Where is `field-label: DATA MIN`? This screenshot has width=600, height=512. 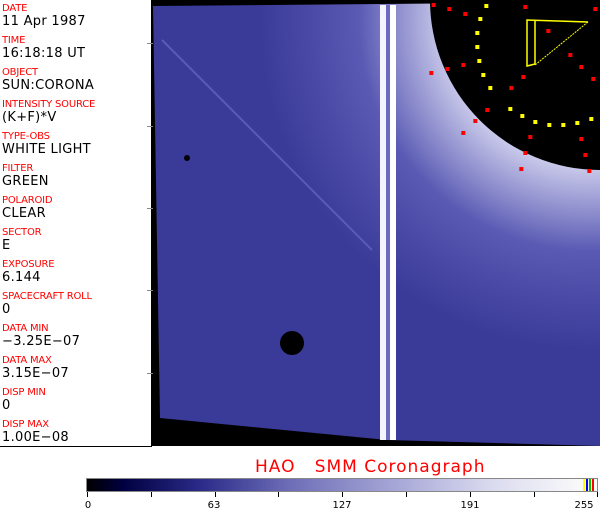
field-label: DATA MIN is located at coordinates (25, 328).